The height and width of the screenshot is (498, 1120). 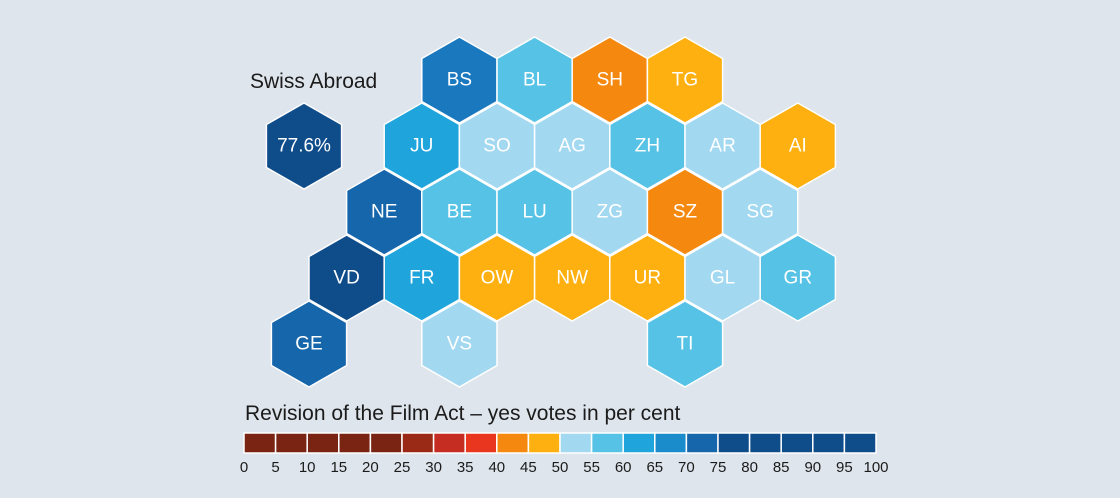 I want to click on canton-hex-ai-shape, so click(x=798, y=146).